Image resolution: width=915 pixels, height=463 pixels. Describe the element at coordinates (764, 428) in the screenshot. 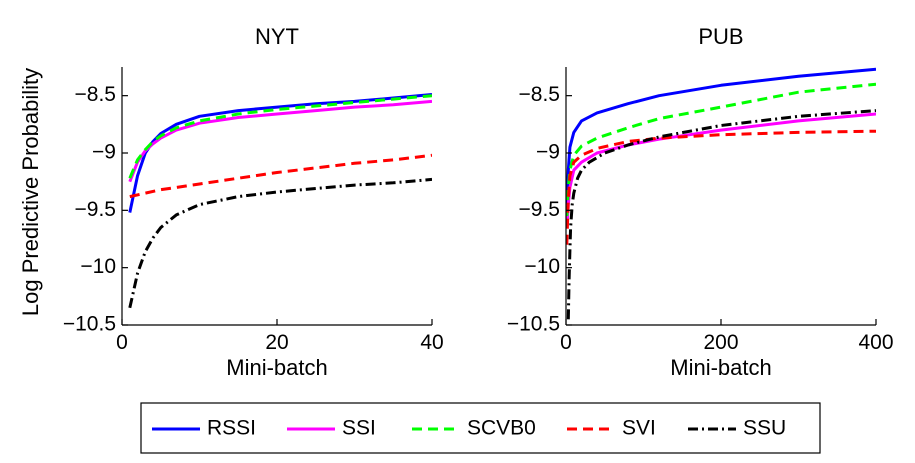

I see `legend-label-ssu: SSU` at that location.